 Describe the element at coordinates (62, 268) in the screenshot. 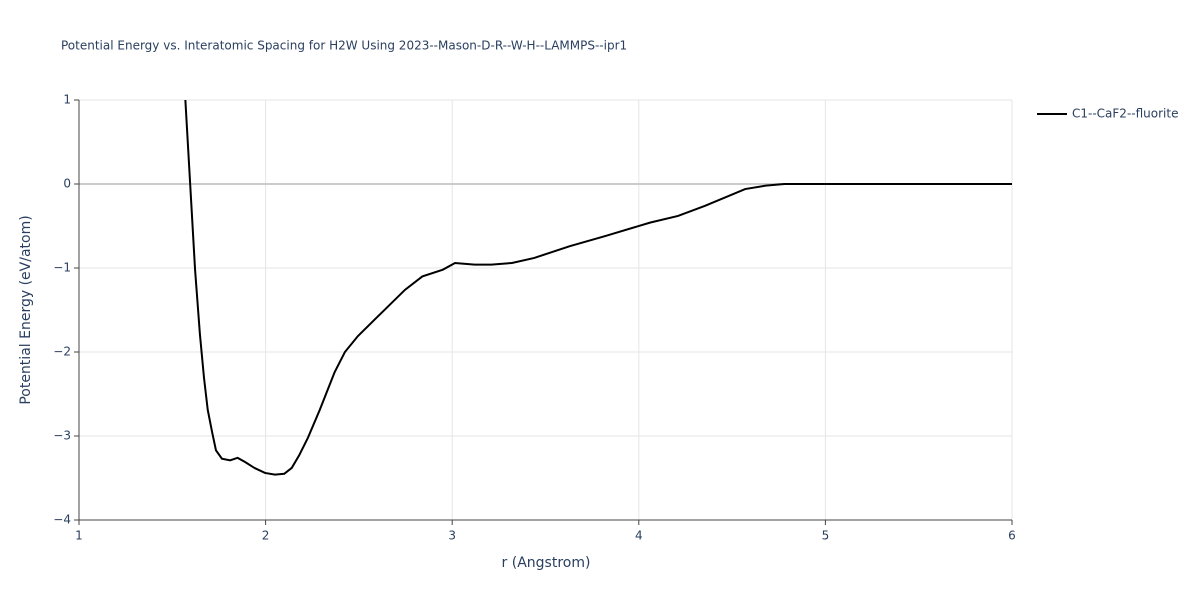

I see `y-tick-label: −1` at that location.